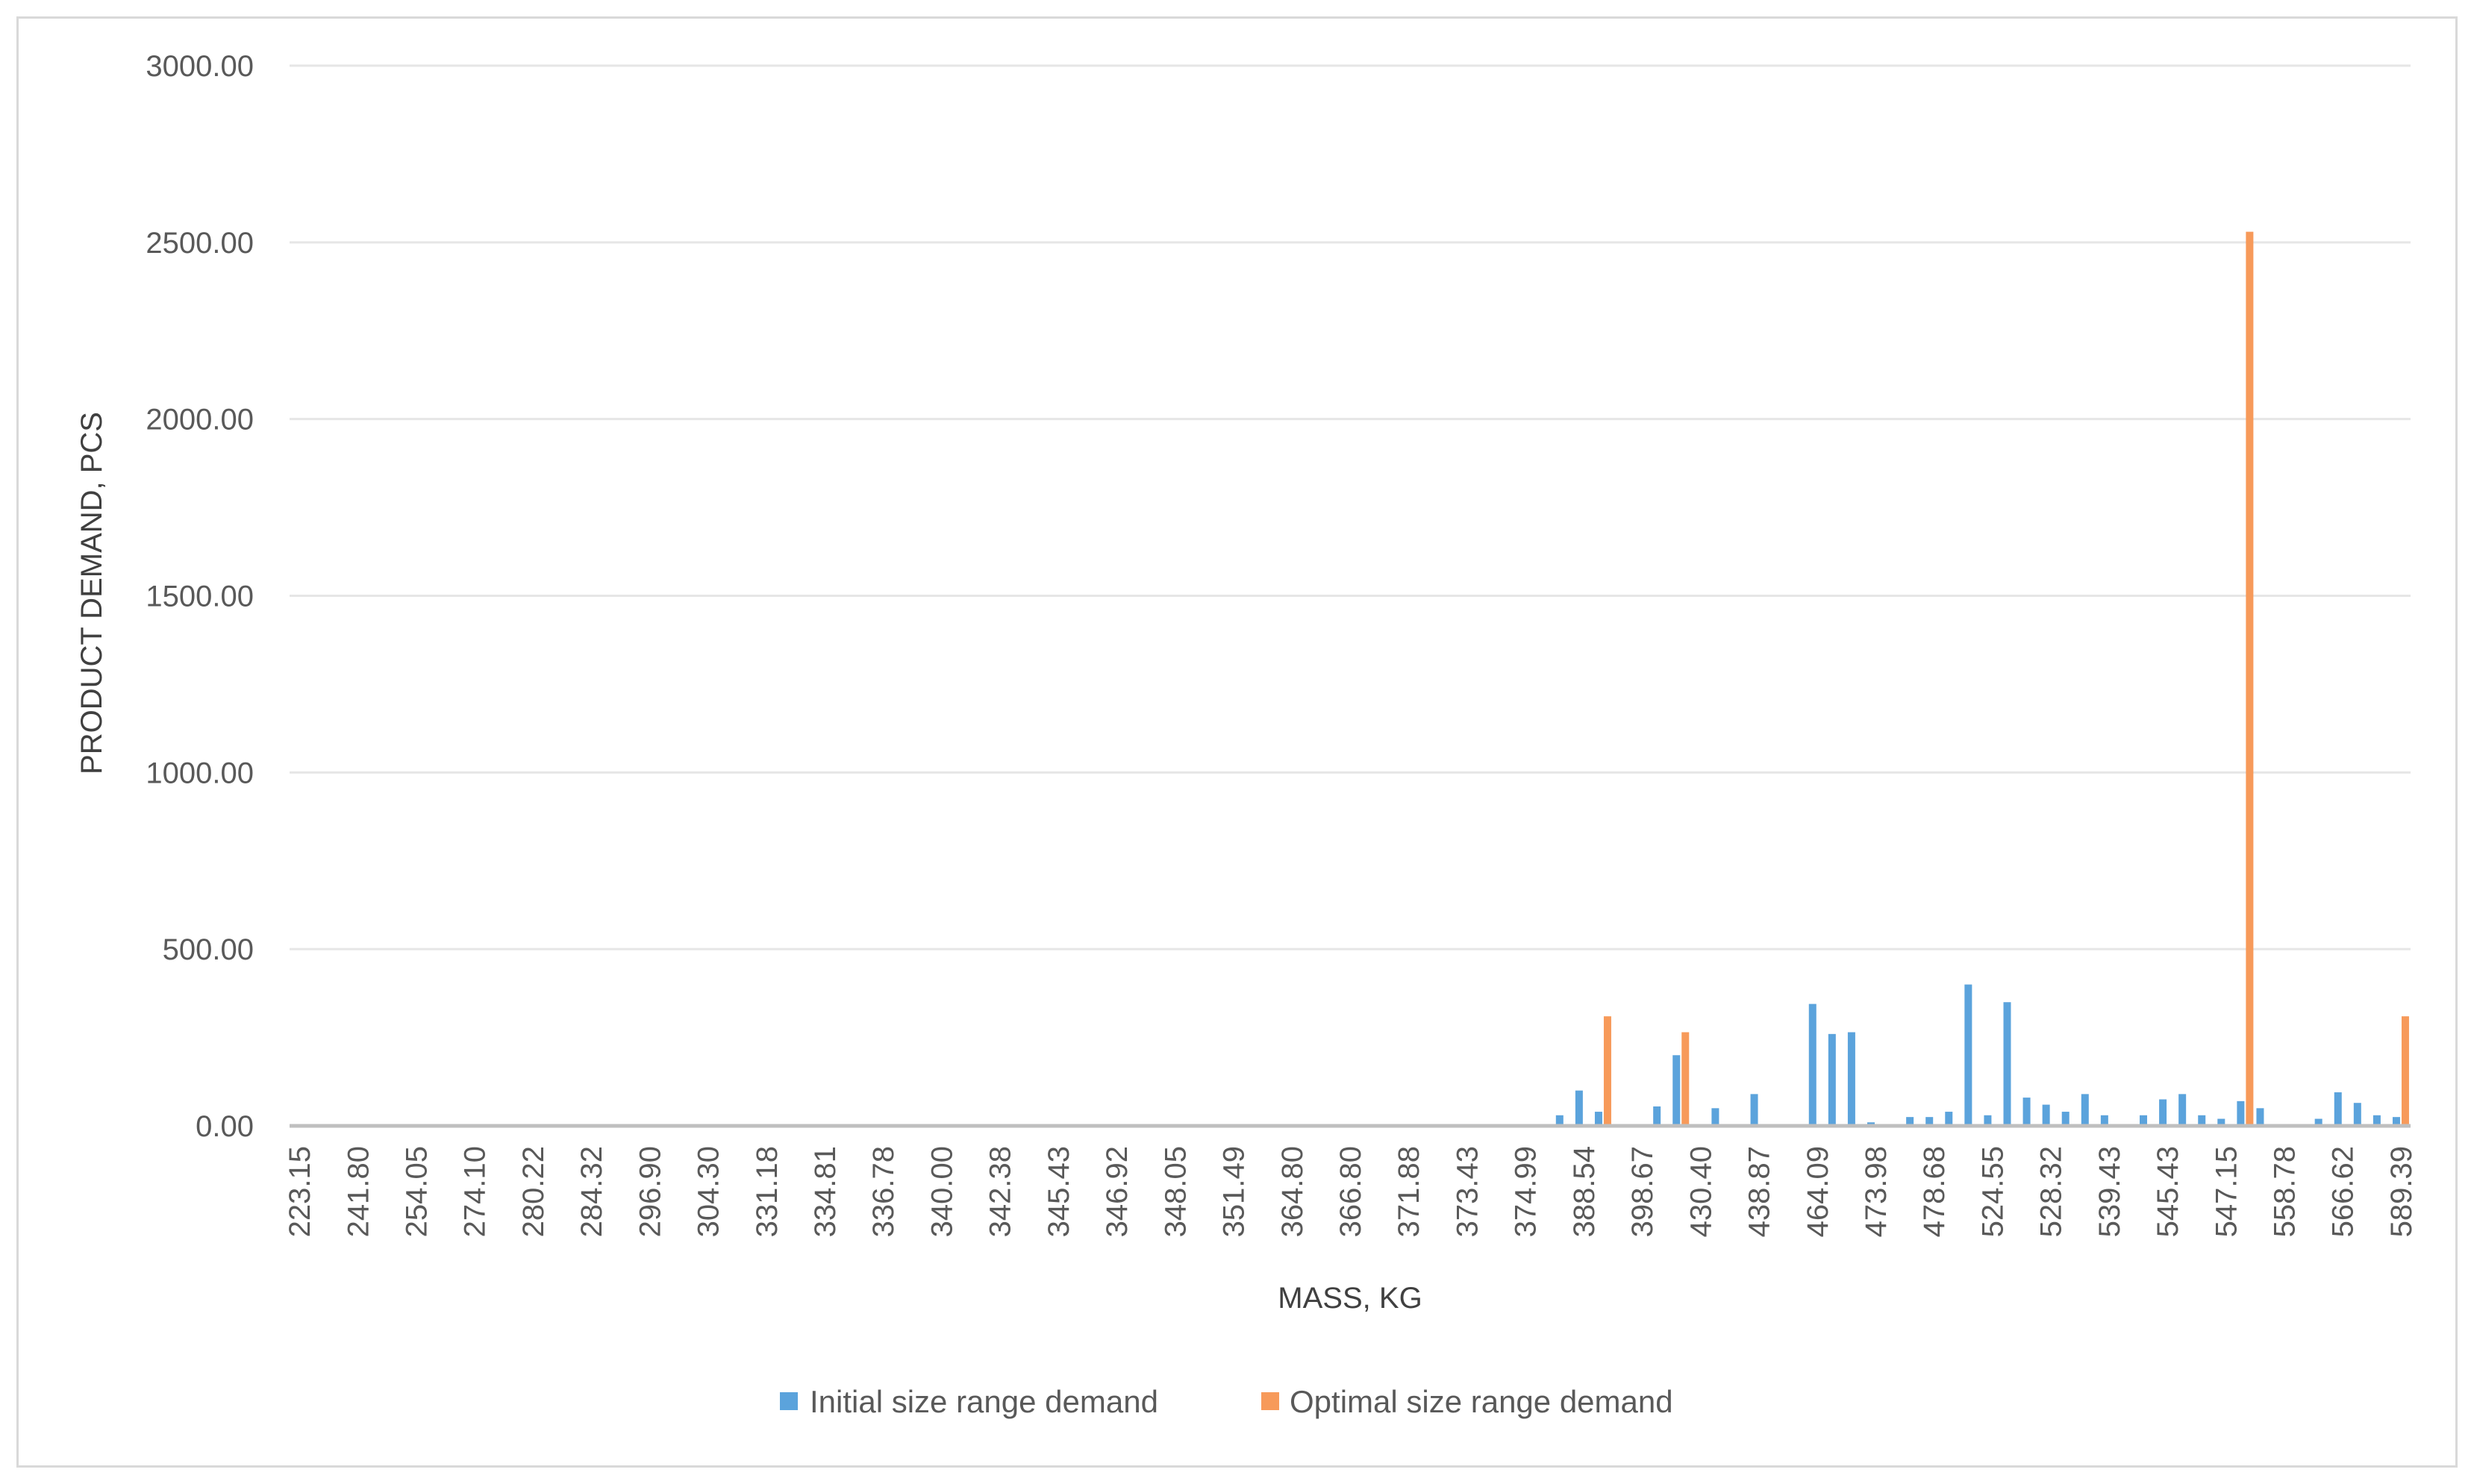 This screenshot has height=1484, width=2474. I want to click on x-tick-label: 566.62, so click(2343, 1191).